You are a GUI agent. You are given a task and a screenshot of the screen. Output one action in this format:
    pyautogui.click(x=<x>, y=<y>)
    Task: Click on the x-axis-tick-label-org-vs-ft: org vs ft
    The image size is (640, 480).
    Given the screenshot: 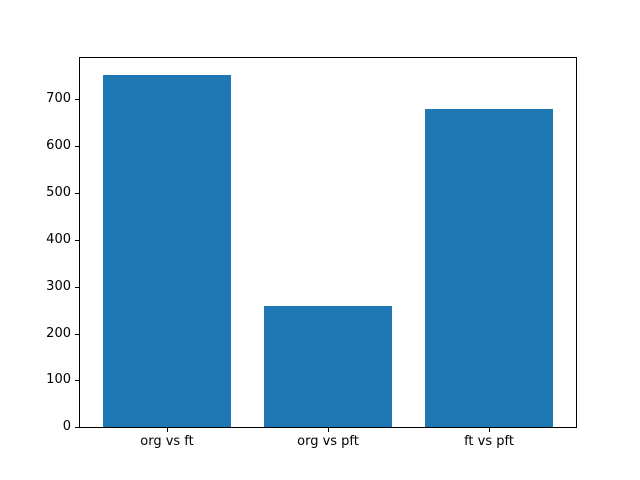 What is the action you would take?
    pyautogui.click(x=167, y=442)
    